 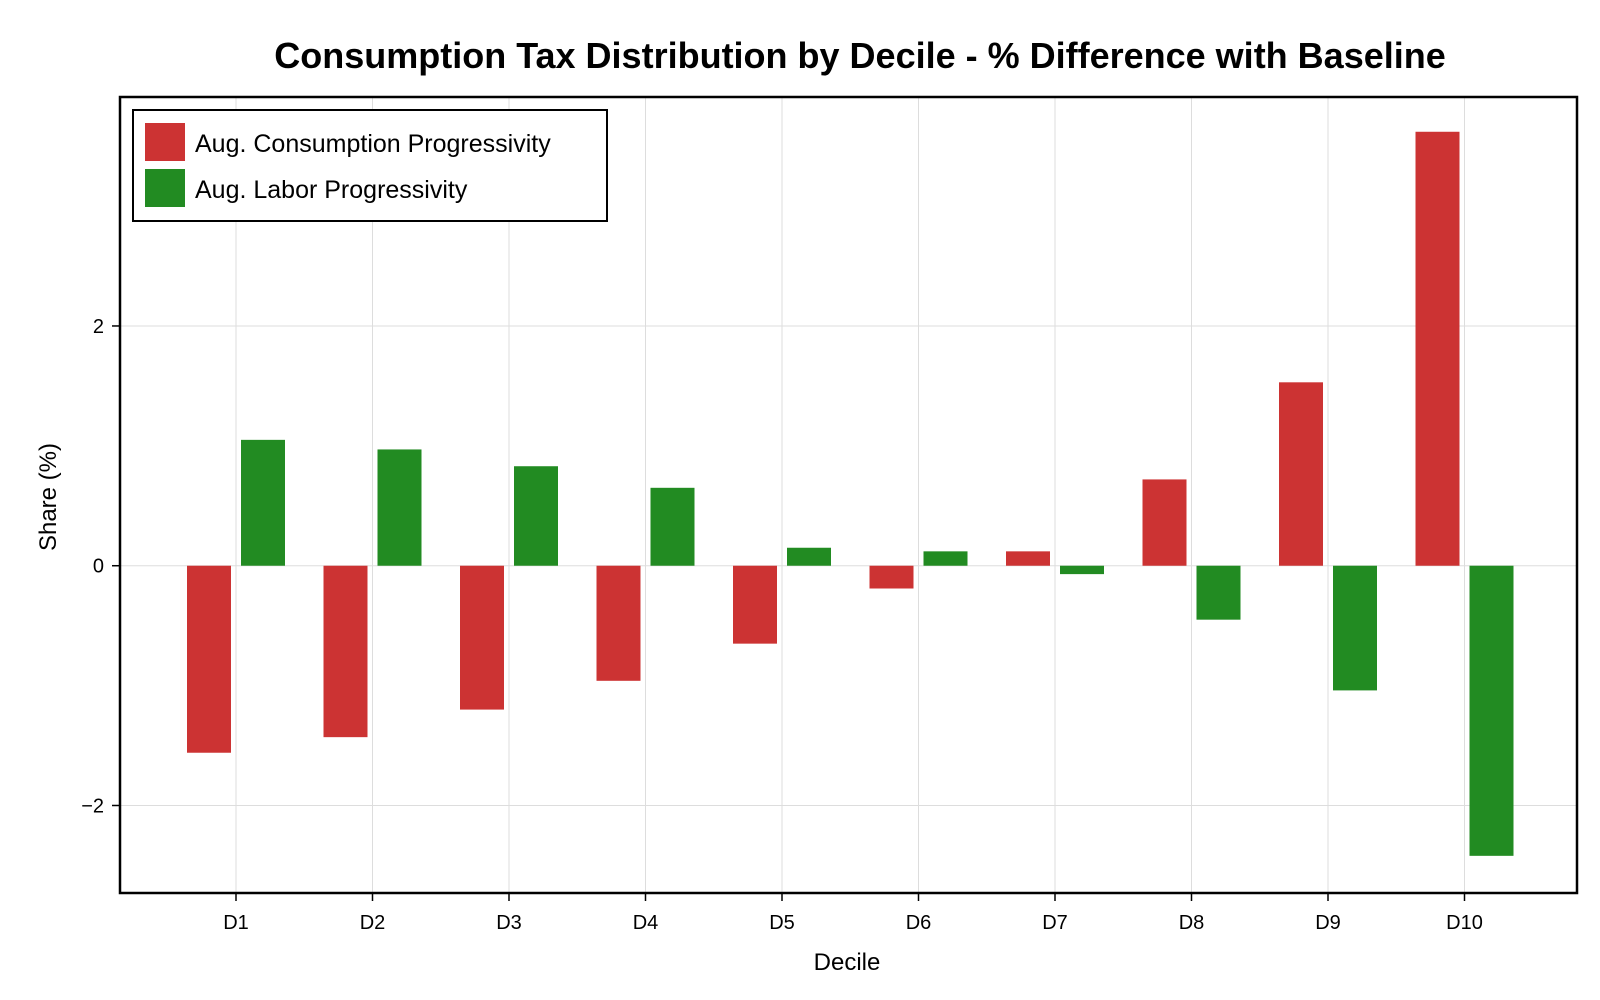 What do you see at coordinates (646, 923) in the screenshot?
I see `x-tick-label: D4` at bounding box center [646, 923].